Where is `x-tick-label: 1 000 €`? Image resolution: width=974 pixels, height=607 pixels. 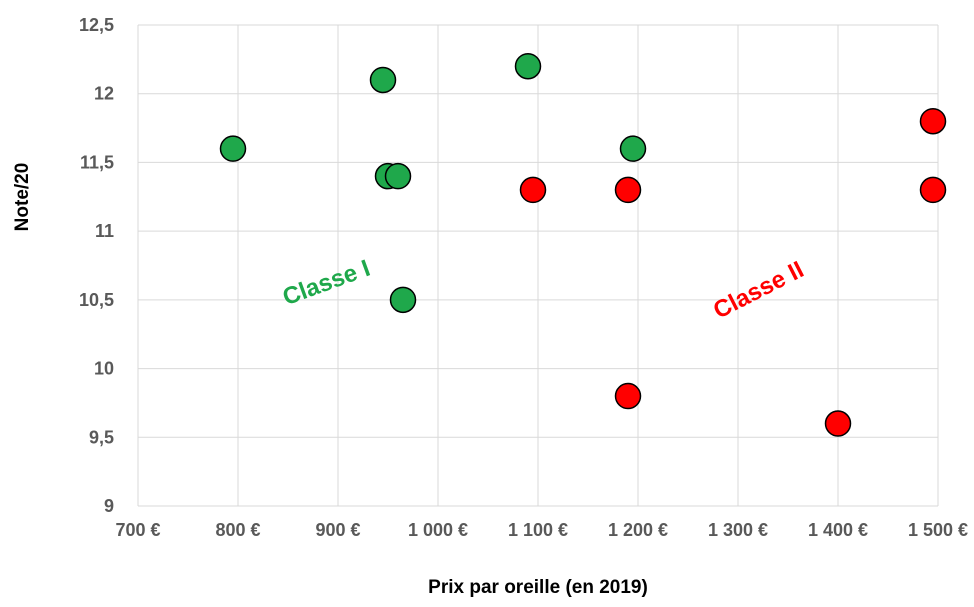 x-tick-label: 1 000 € is located at coordinates (438, 530).